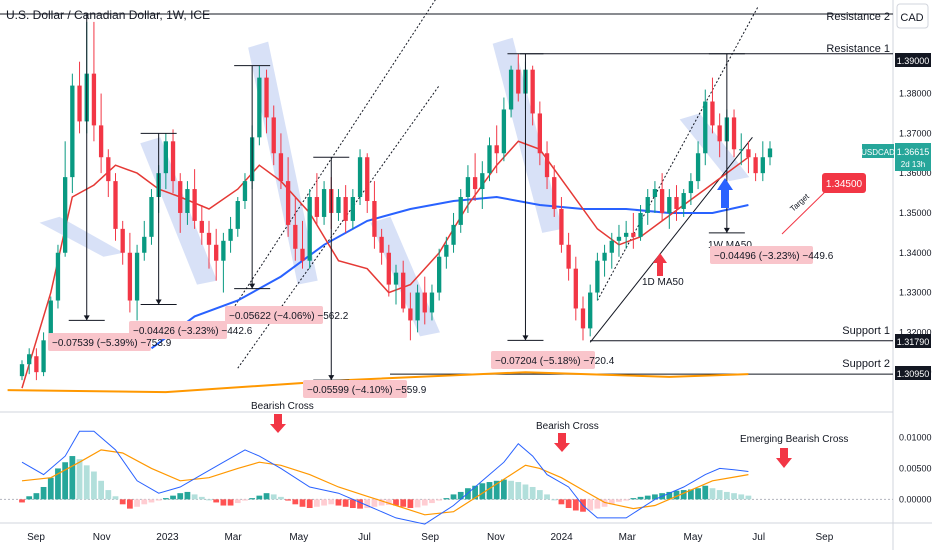  Describe the element at coordinates (561, 537) in the screenshot. I see `time-tick-label: 2024` at that location.